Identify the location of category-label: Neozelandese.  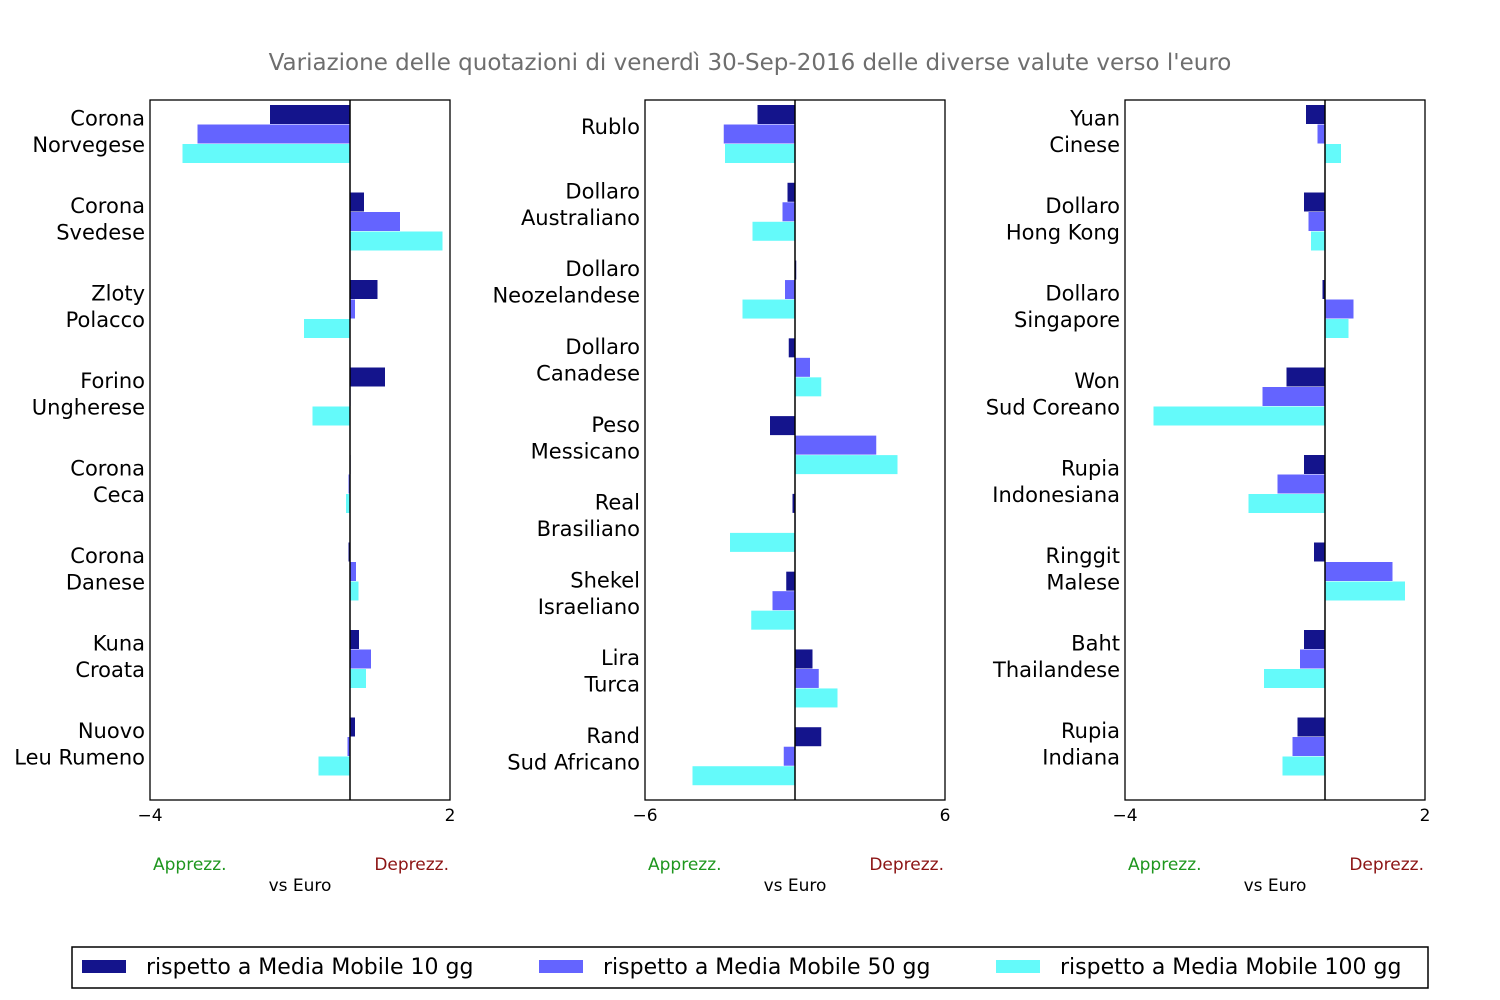
(566, 296).